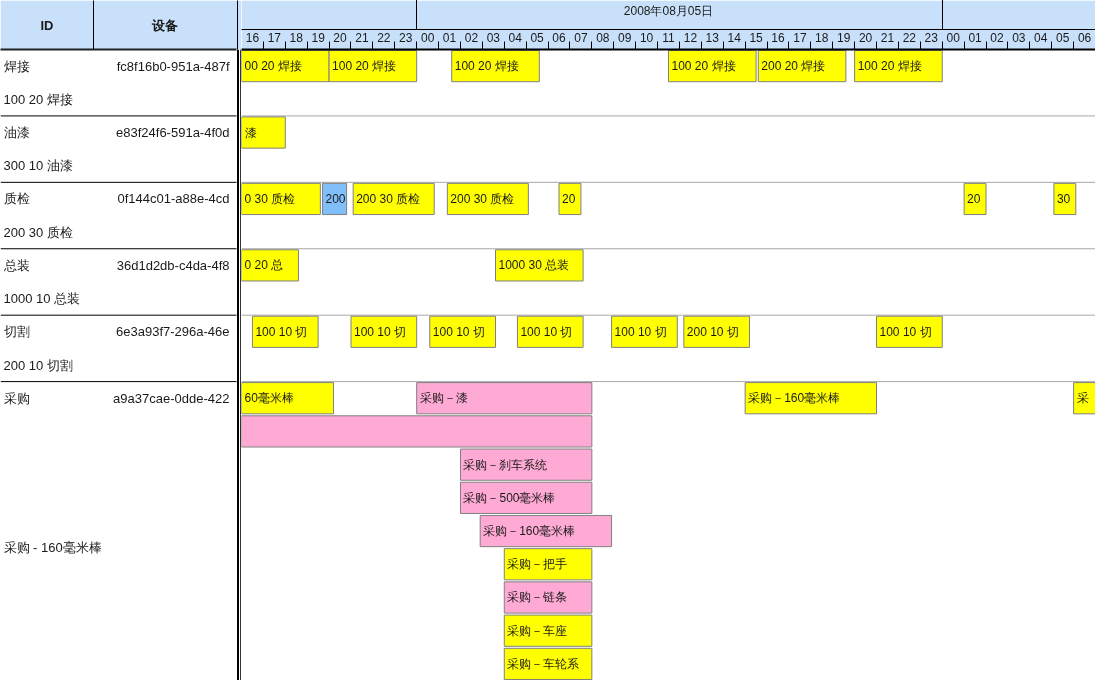 The image size is (1095, 680). Describe the element at coordinates (505, 464) in the screenshot. I see `series-label: 采购－刹车系统` at that location.